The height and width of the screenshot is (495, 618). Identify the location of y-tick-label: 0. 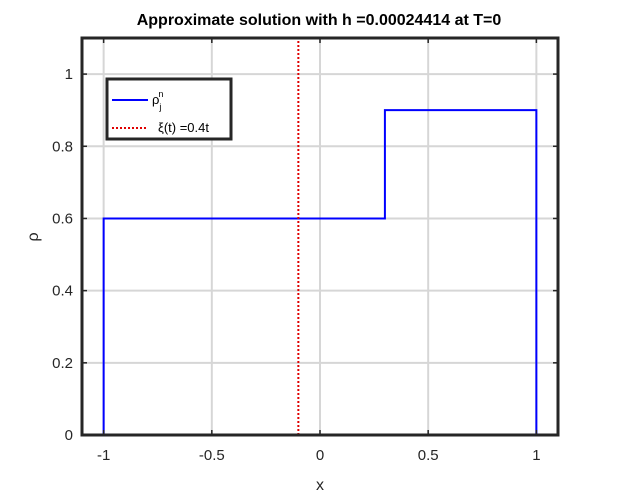
(69, 435).